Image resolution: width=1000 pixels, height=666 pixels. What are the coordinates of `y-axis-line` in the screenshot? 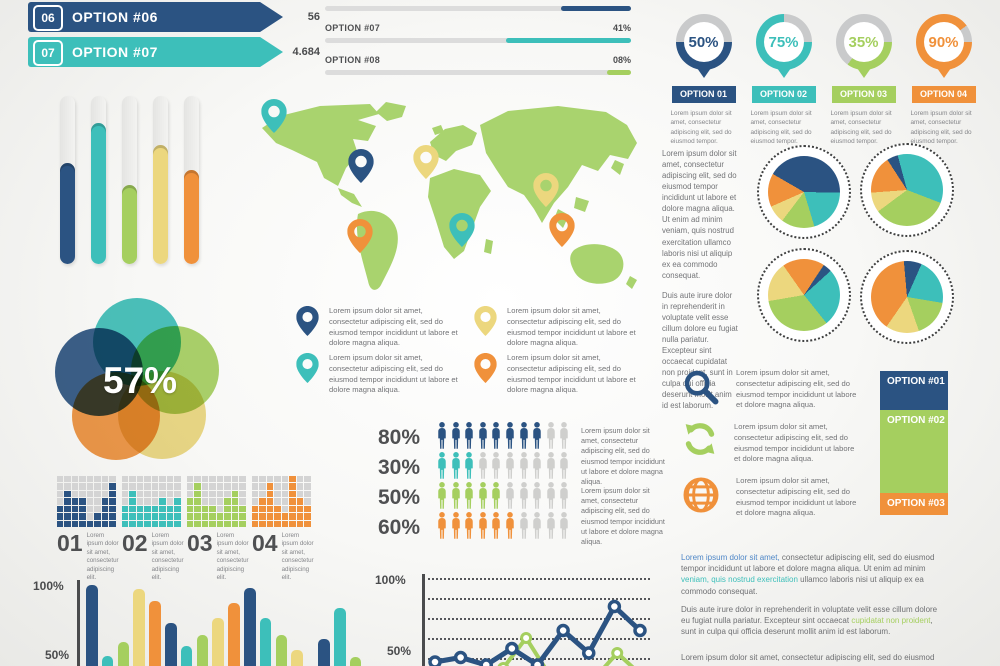 It's located at (423, 620).